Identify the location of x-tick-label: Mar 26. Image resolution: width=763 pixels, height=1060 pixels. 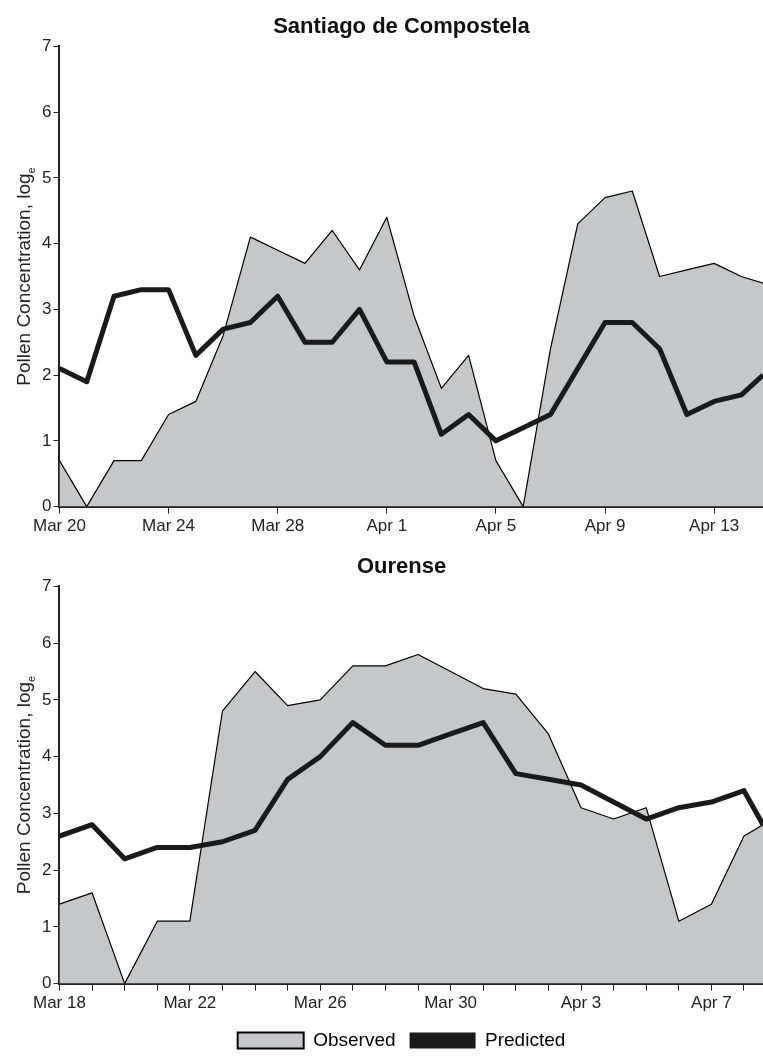
(320, 1003).